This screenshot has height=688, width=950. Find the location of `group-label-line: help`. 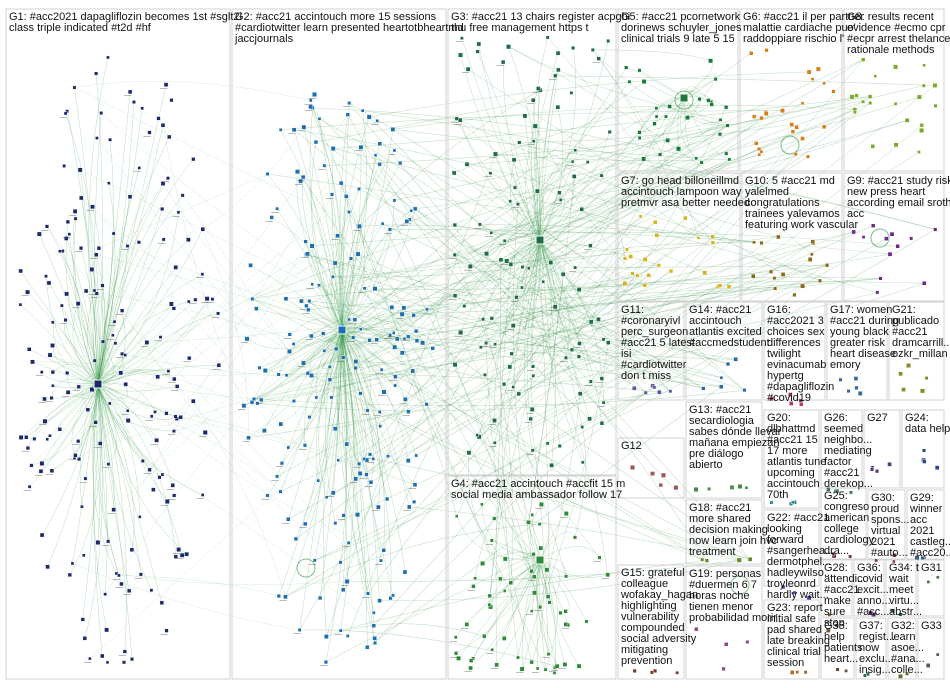

group-label-line: help is located at coordinates (834, 637).